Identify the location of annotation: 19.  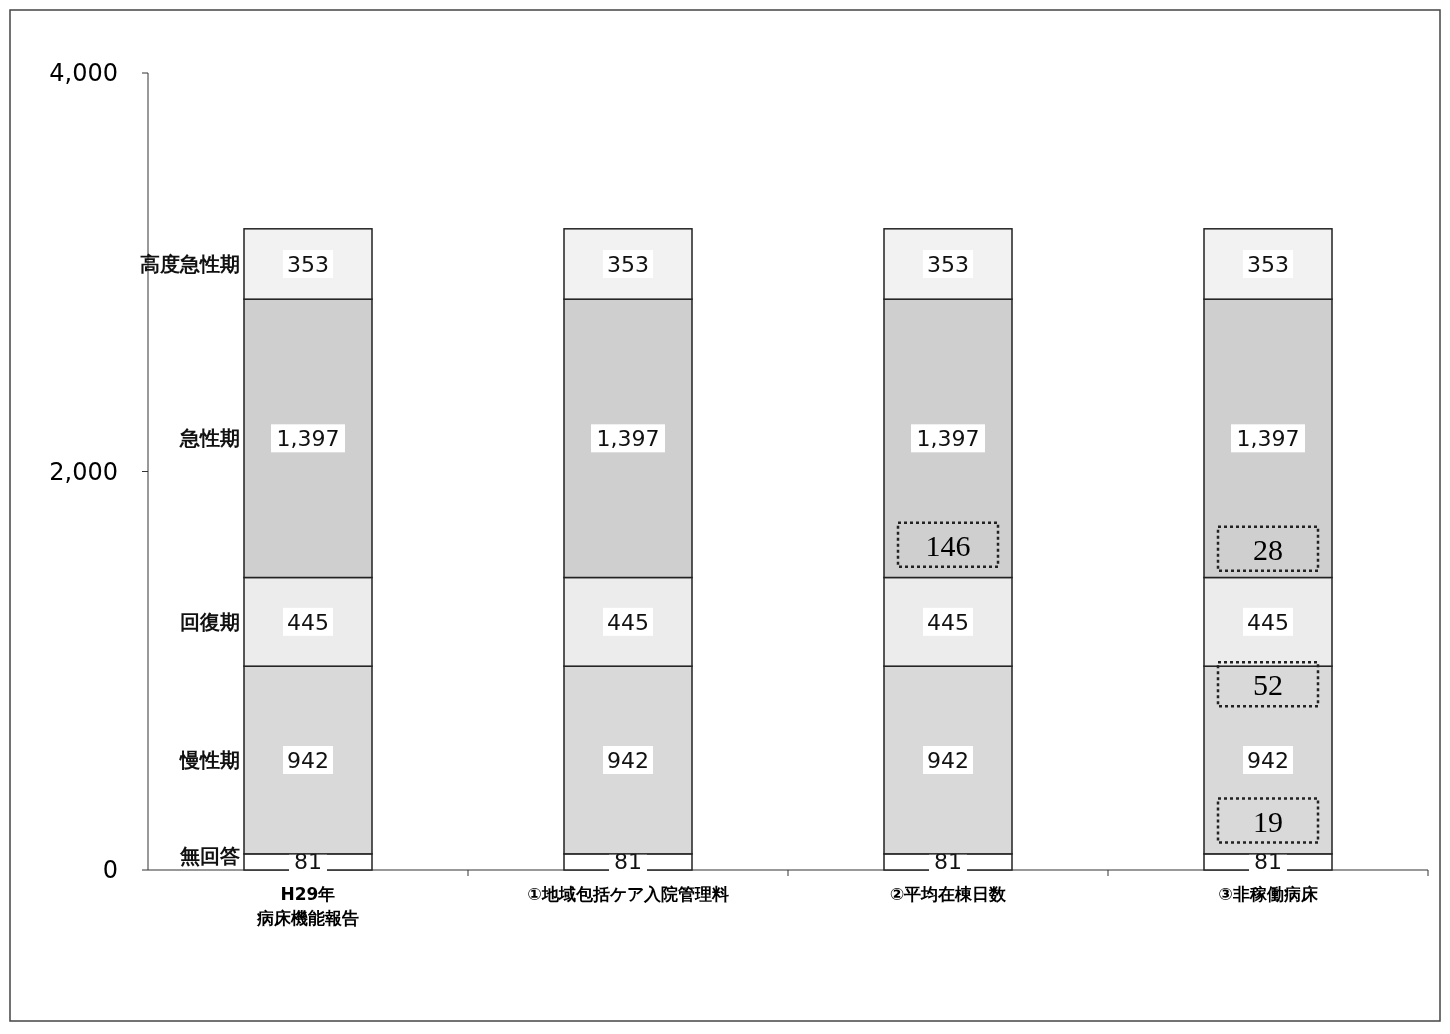
(1268, 821).